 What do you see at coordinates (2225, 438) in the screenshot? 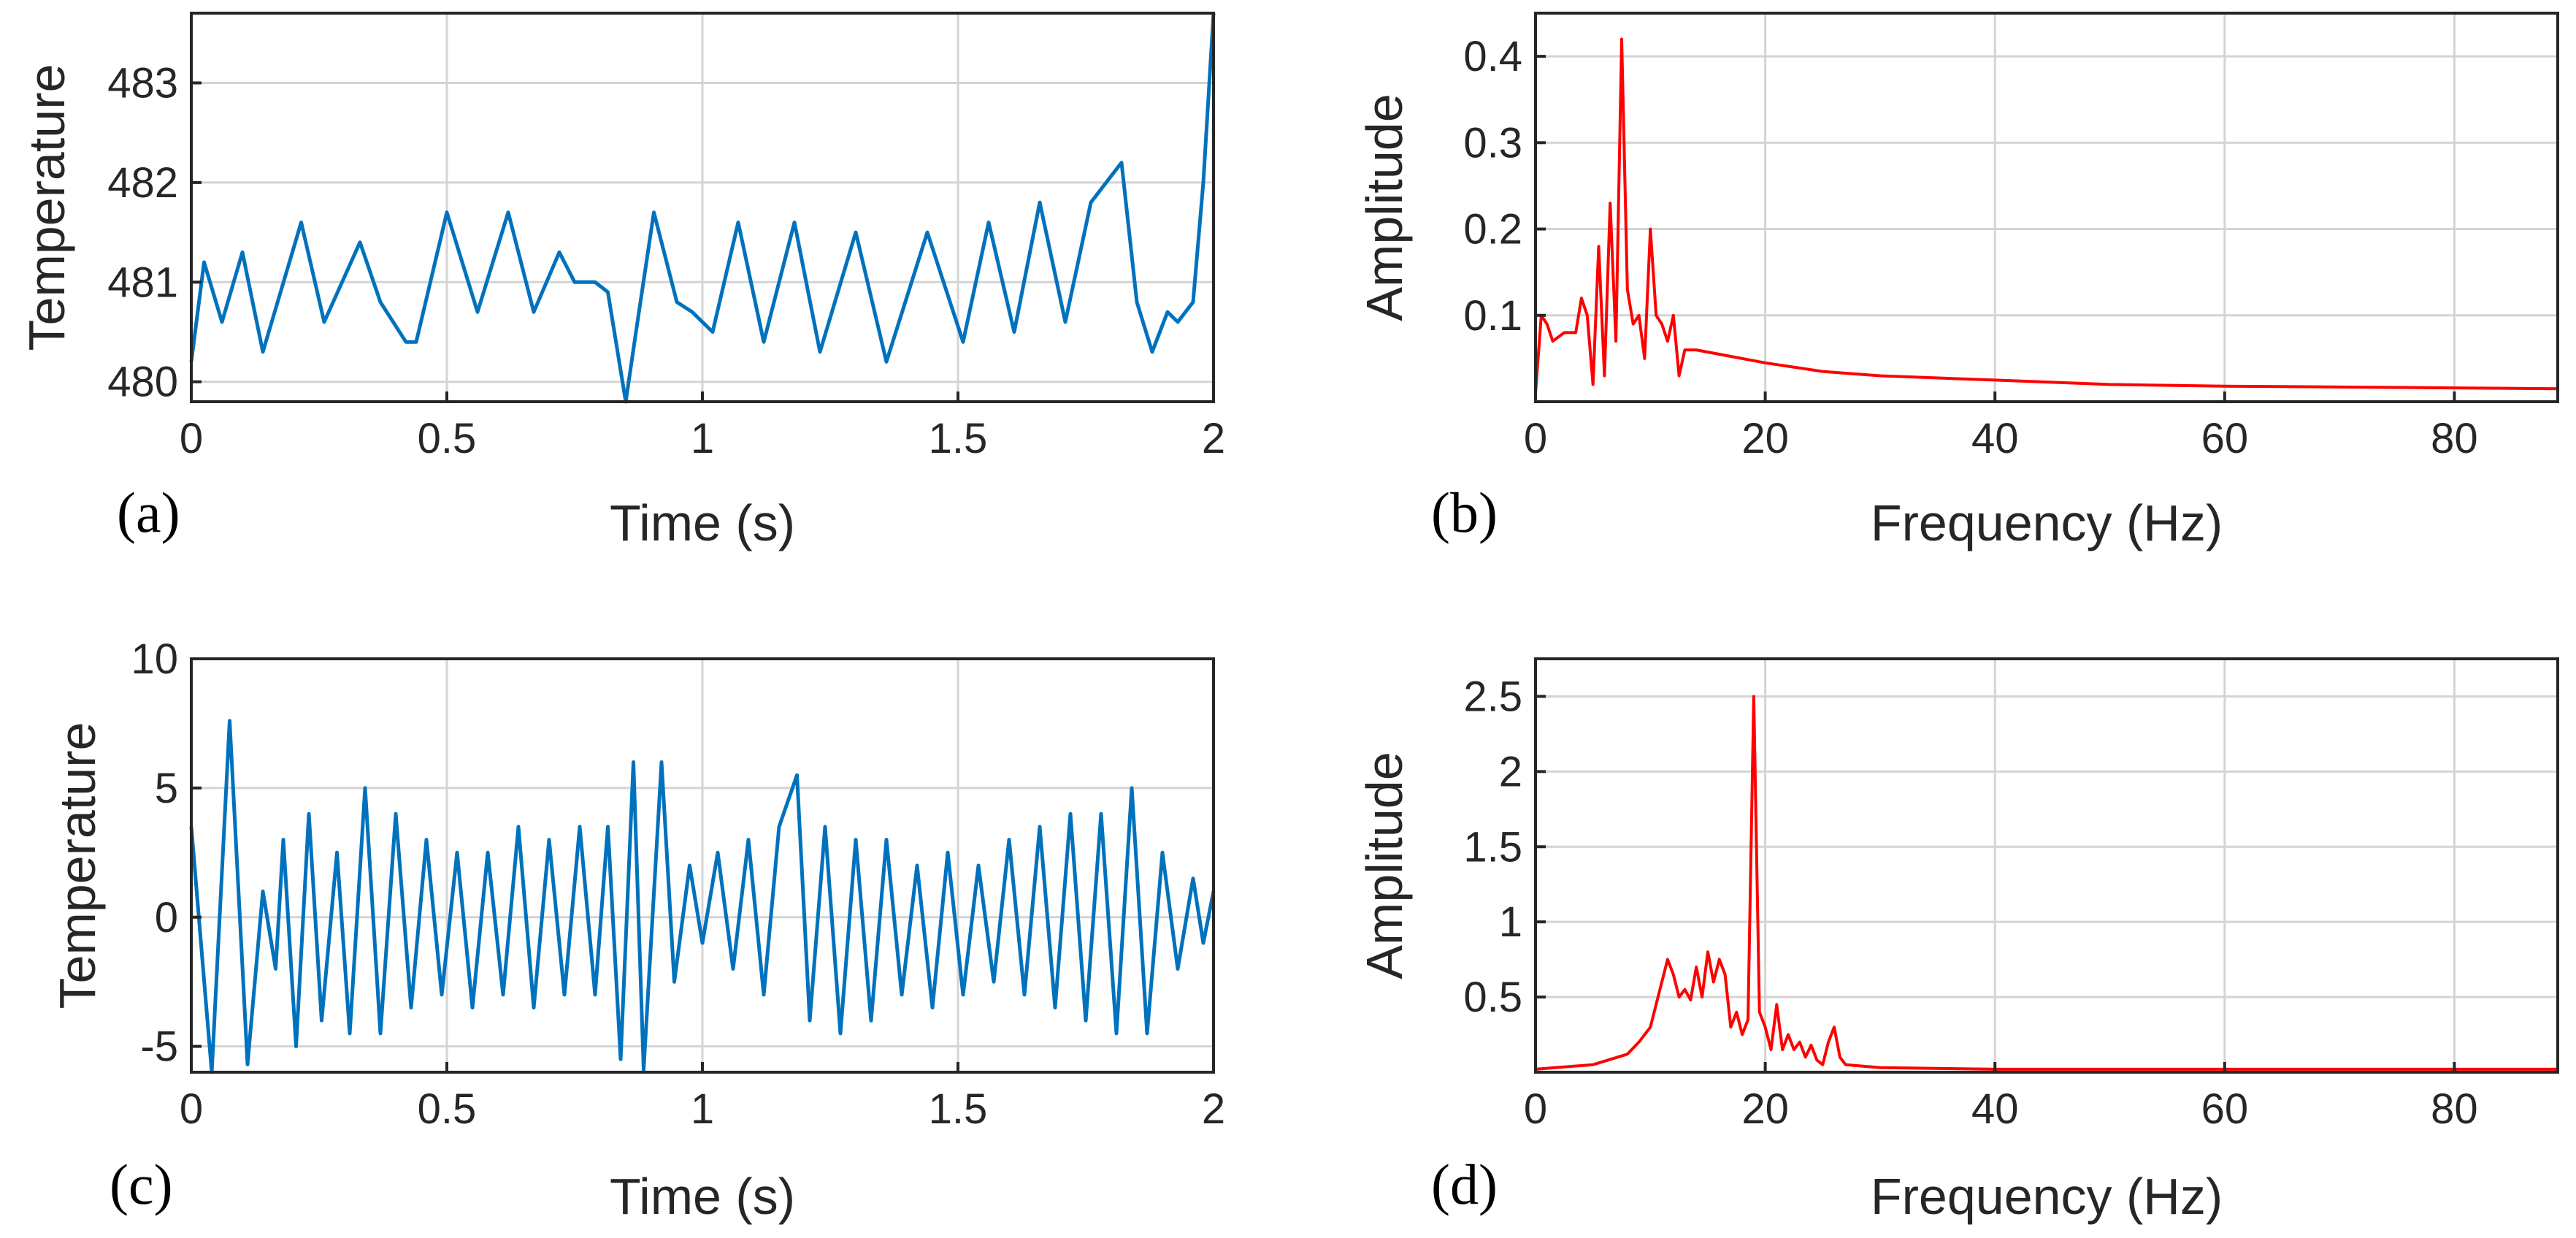
I see `panel-b-xtick-label-3: 60` at bounding box center [2225, 438].